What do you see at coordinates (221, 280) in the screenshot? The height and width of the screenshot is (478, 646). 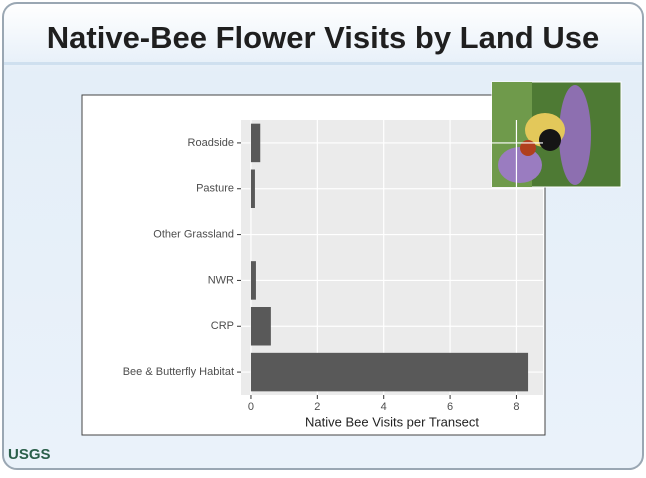 I see `y-tick-label: NWR` at bounding box center [221, 280].